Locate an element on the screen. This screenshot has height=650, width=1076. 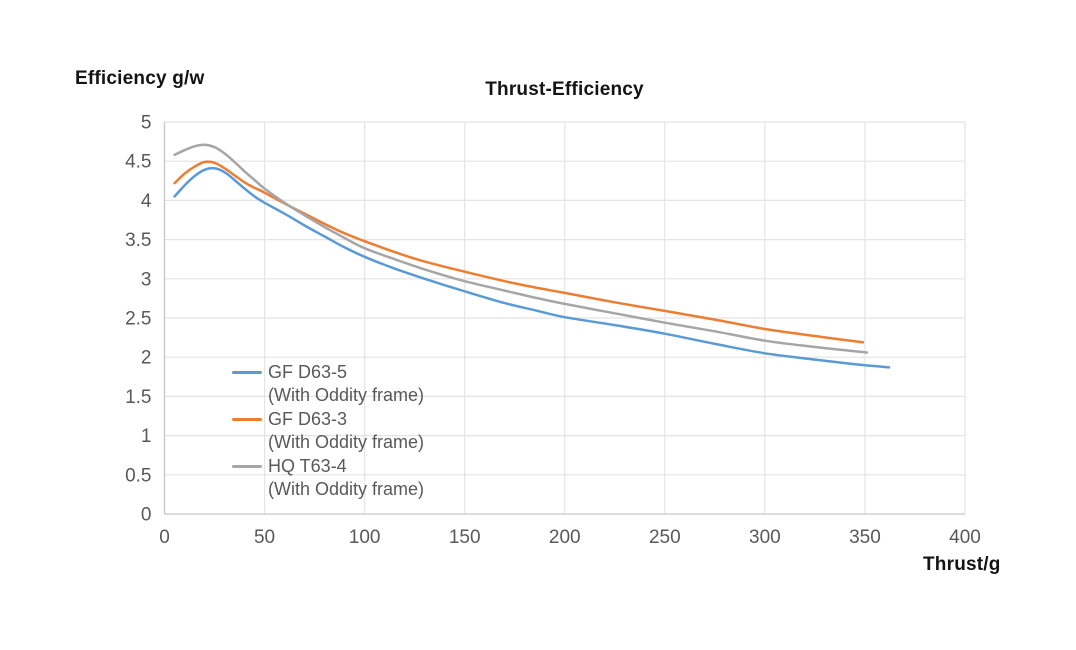
series-line-swatch-orange is located at coordinates (247, 419).